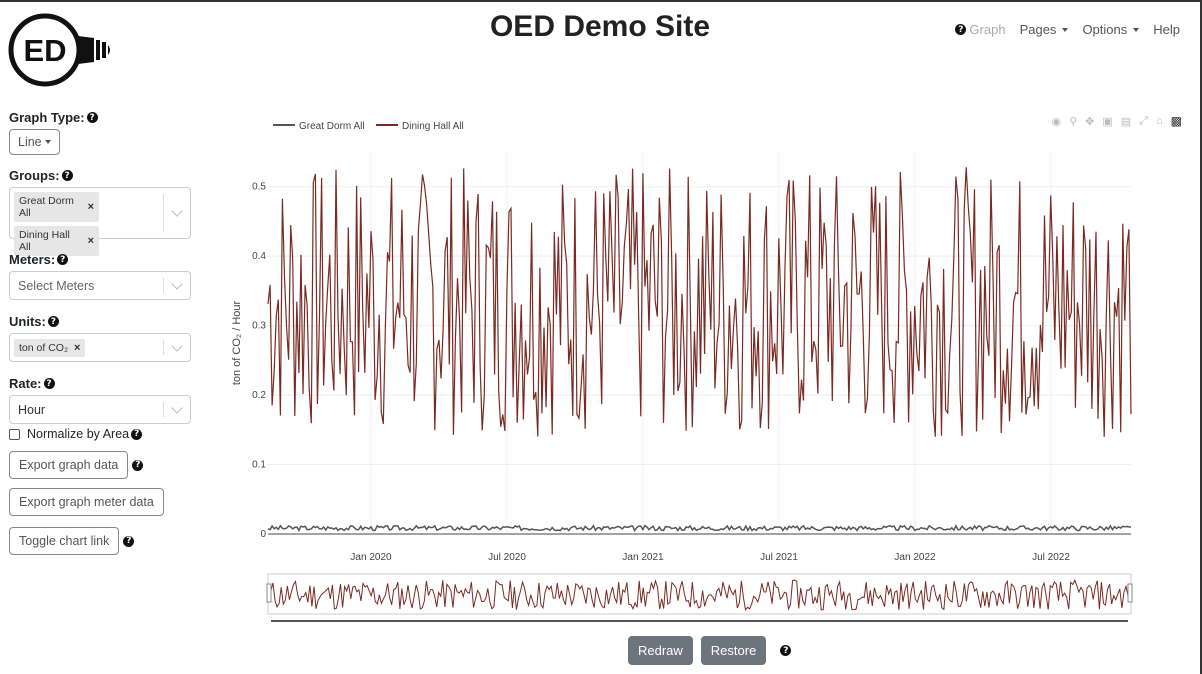 The image size is (1202, 674). Describe the element at coordinates (100, 321) in the screenshot. I see `units-label: Units:?` at that location.